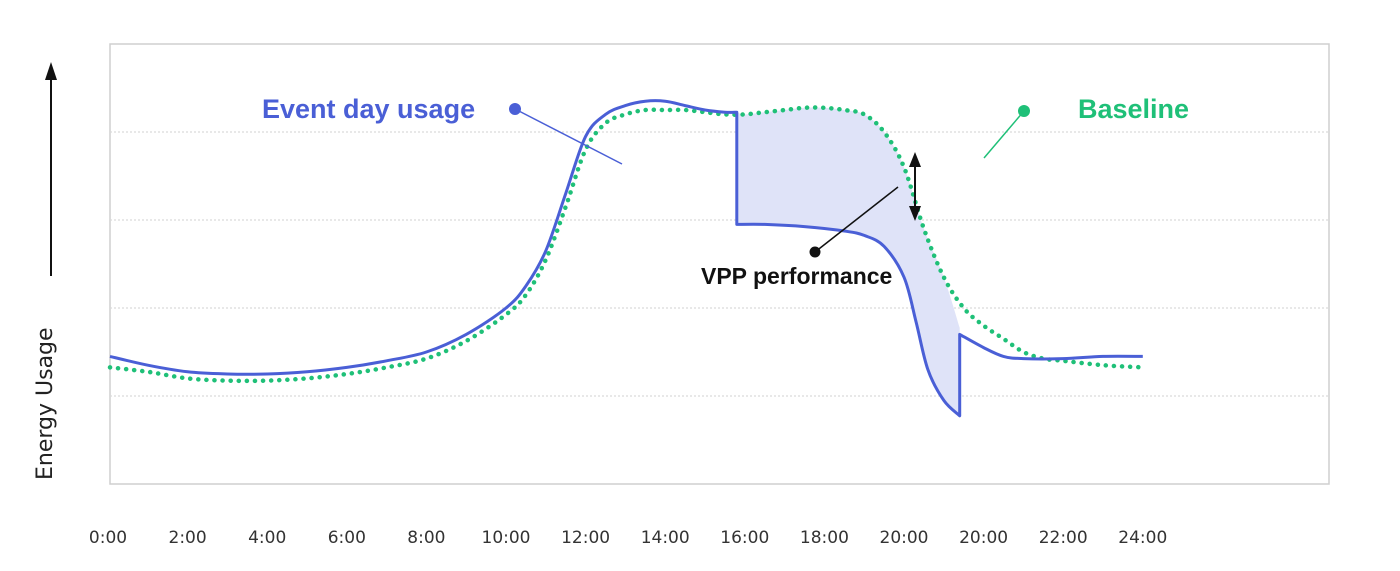 Image resolution: width=1400 pixels, height=571 pixels. Describe the element at coordinates (267, 538) in the screenshot. I see `x-tick-label: 4:00` at that location.